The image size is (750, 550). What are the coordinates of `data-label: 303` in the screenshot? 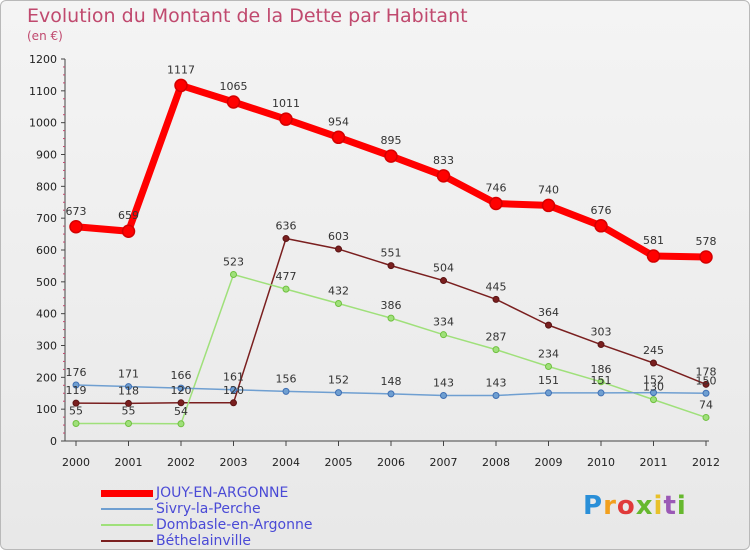 It's located at (601, 332).